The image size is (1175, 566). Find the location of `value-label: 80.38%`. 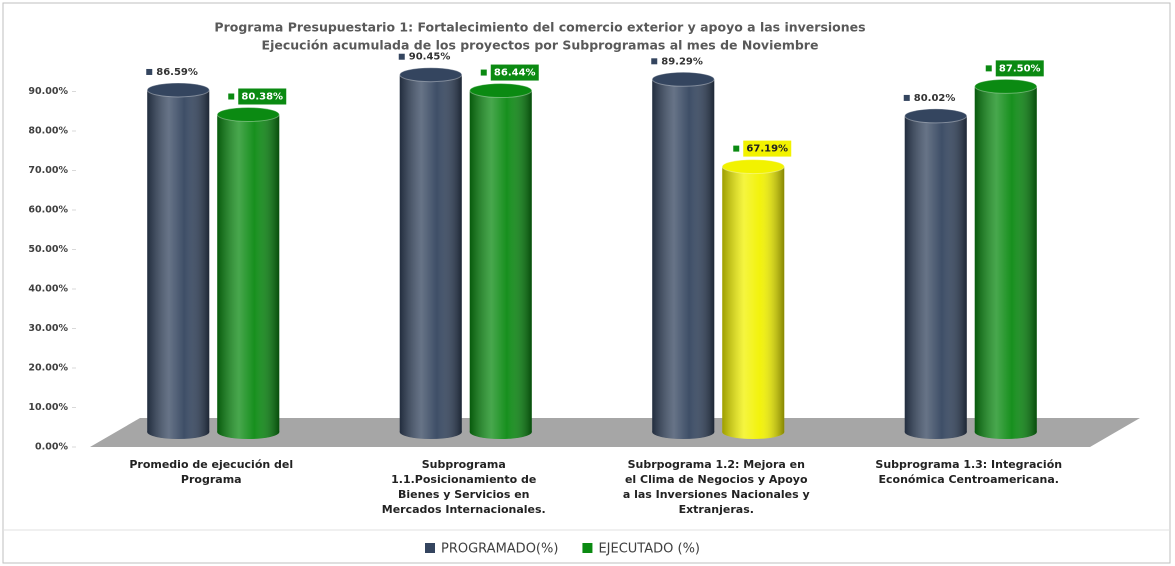

value-label: 80.38% is located at coordinates (262, 96).